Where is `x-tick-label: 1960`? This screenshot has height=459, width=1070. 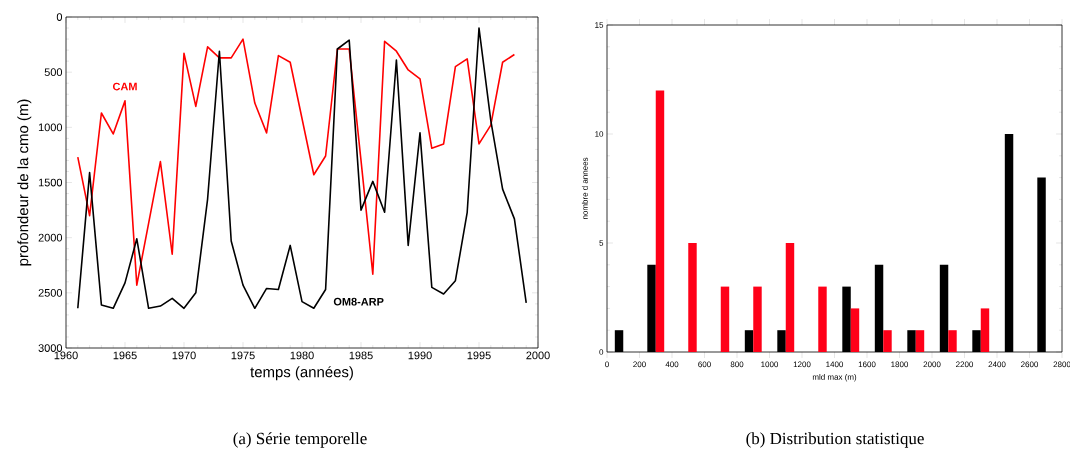 x-tick-label: 1960 is located at coordinates (66, 355).